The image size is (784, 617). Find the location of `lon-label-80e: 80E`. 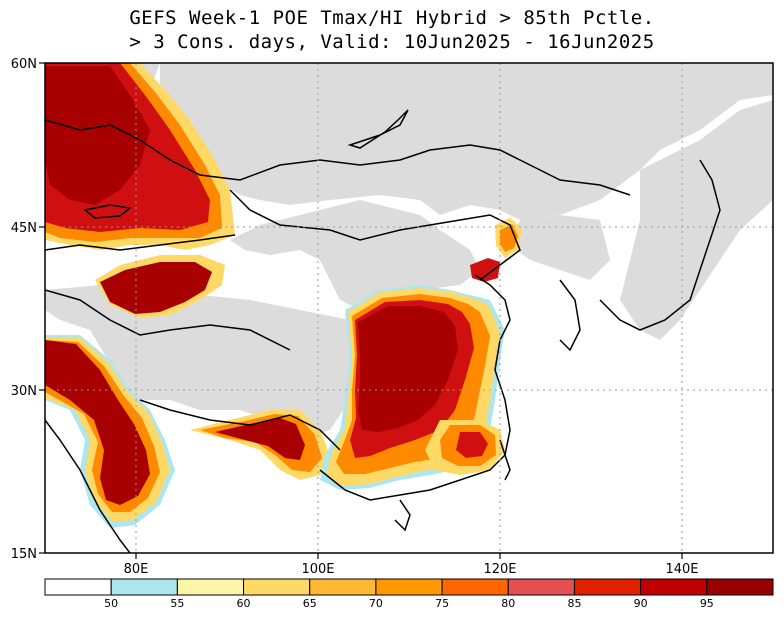

lon-label-80e: 80E is located at coordinates (136, 569).